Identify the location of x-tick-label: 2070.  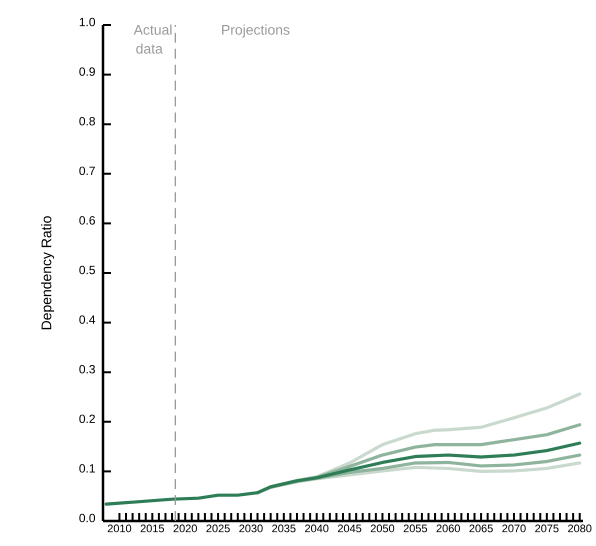
(514, 528).